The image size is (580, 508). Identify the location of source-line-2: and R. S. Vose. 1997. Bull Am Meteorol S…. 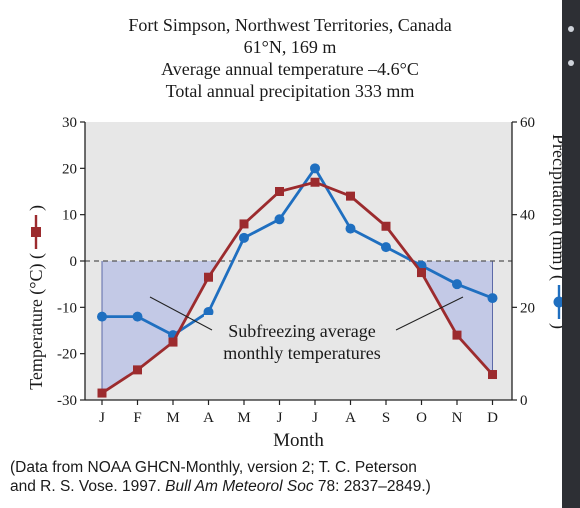
(288, 486).